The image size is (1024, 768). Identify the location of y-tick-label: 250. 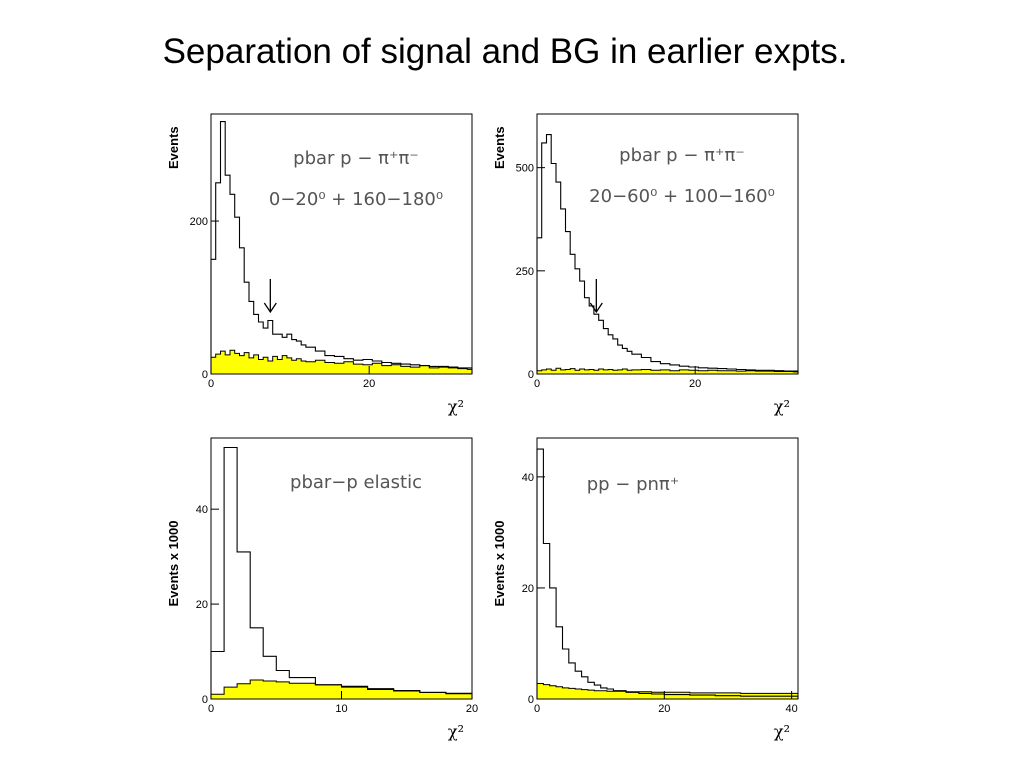
(525, 272).